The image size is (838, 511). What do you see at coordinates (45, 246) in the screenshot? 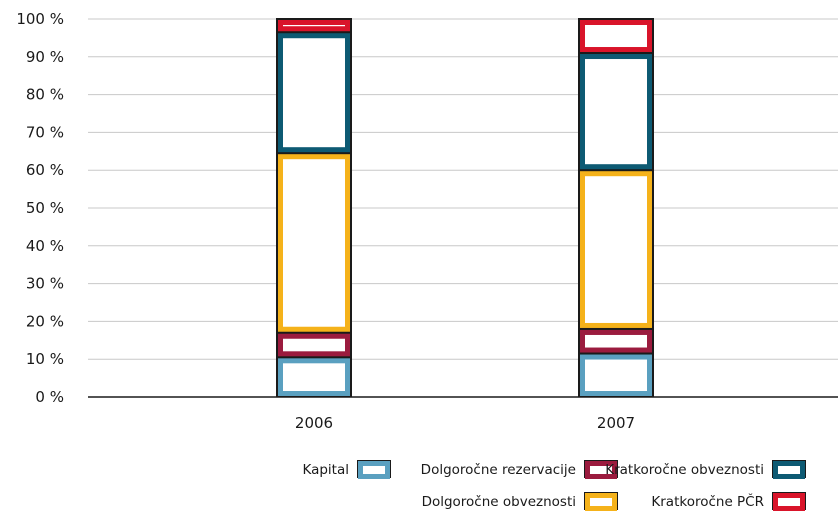
I see `y-tick-label: 40 %` at bounding box center [45, 246].